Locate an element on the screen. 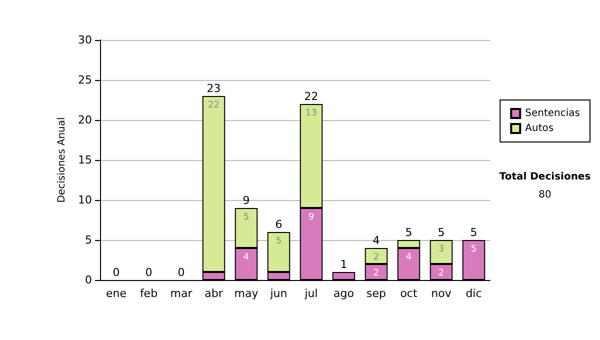 Image resolution: width=600 pixels, height=340 pixels. total-label: 22 is located at coordinates (311, 96).